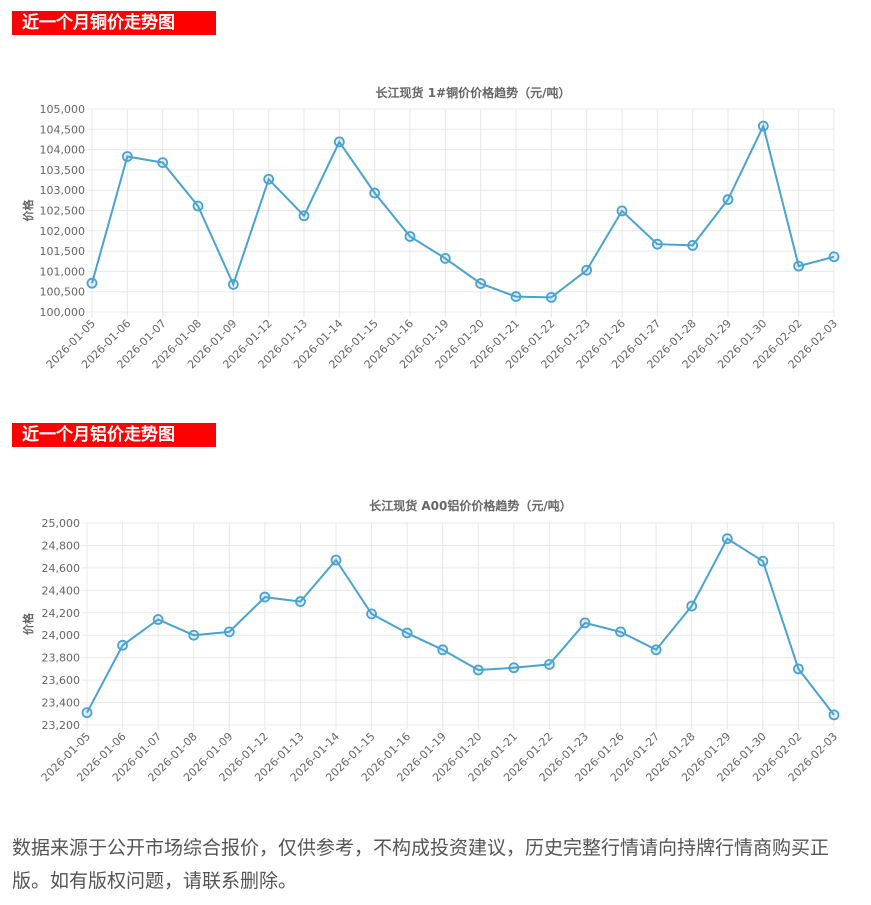  What do you see at coordinates (63, 170) in the screenshot?
I see `y-tick-label: 103,500` at bounding box center [63, 170].